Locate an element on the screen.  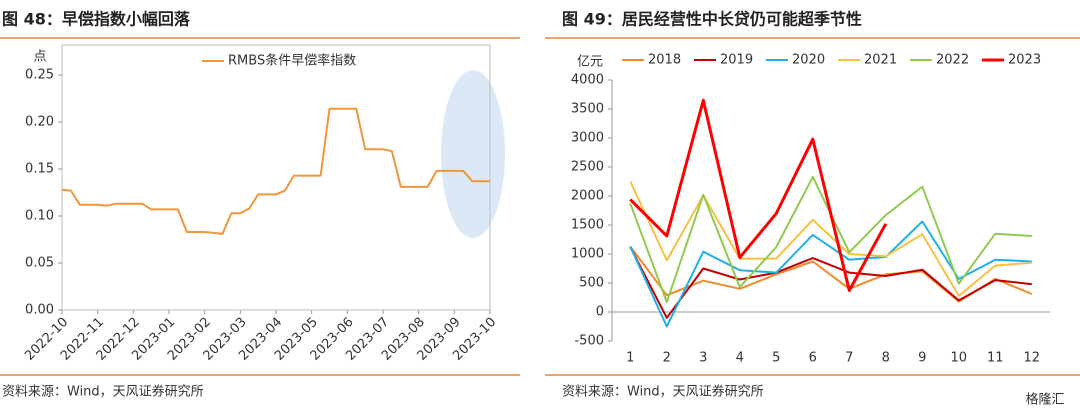
x-tick-label: 2 is located at coordinates (667, 358).